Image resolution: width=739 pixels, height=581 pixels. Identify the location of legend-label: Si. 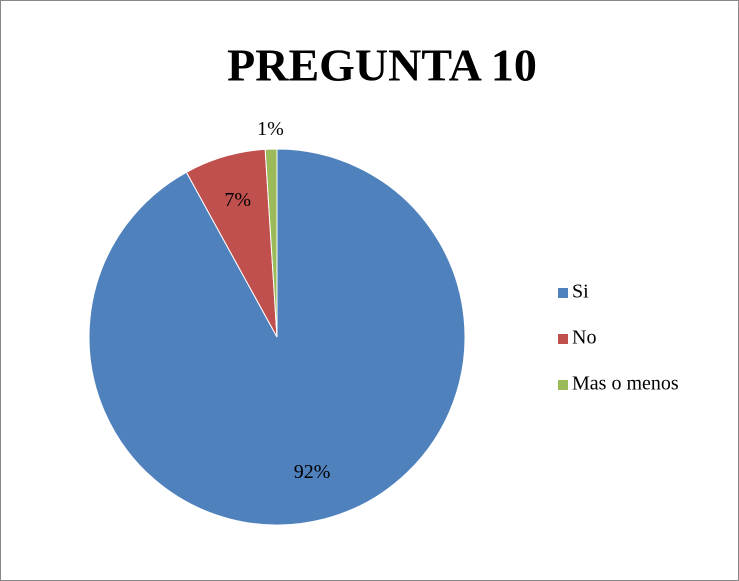
(580, 292).